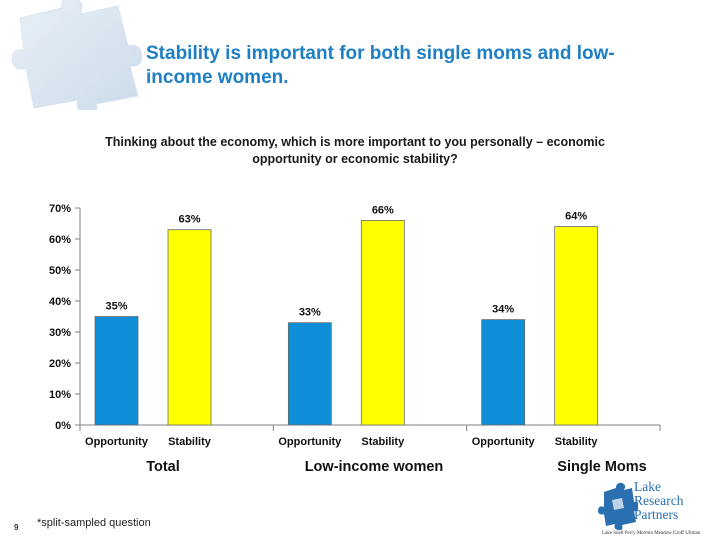  Describe the element at coordinates (60, 364) in the screenshot. I see `y-tick-label: 20%` at that location.